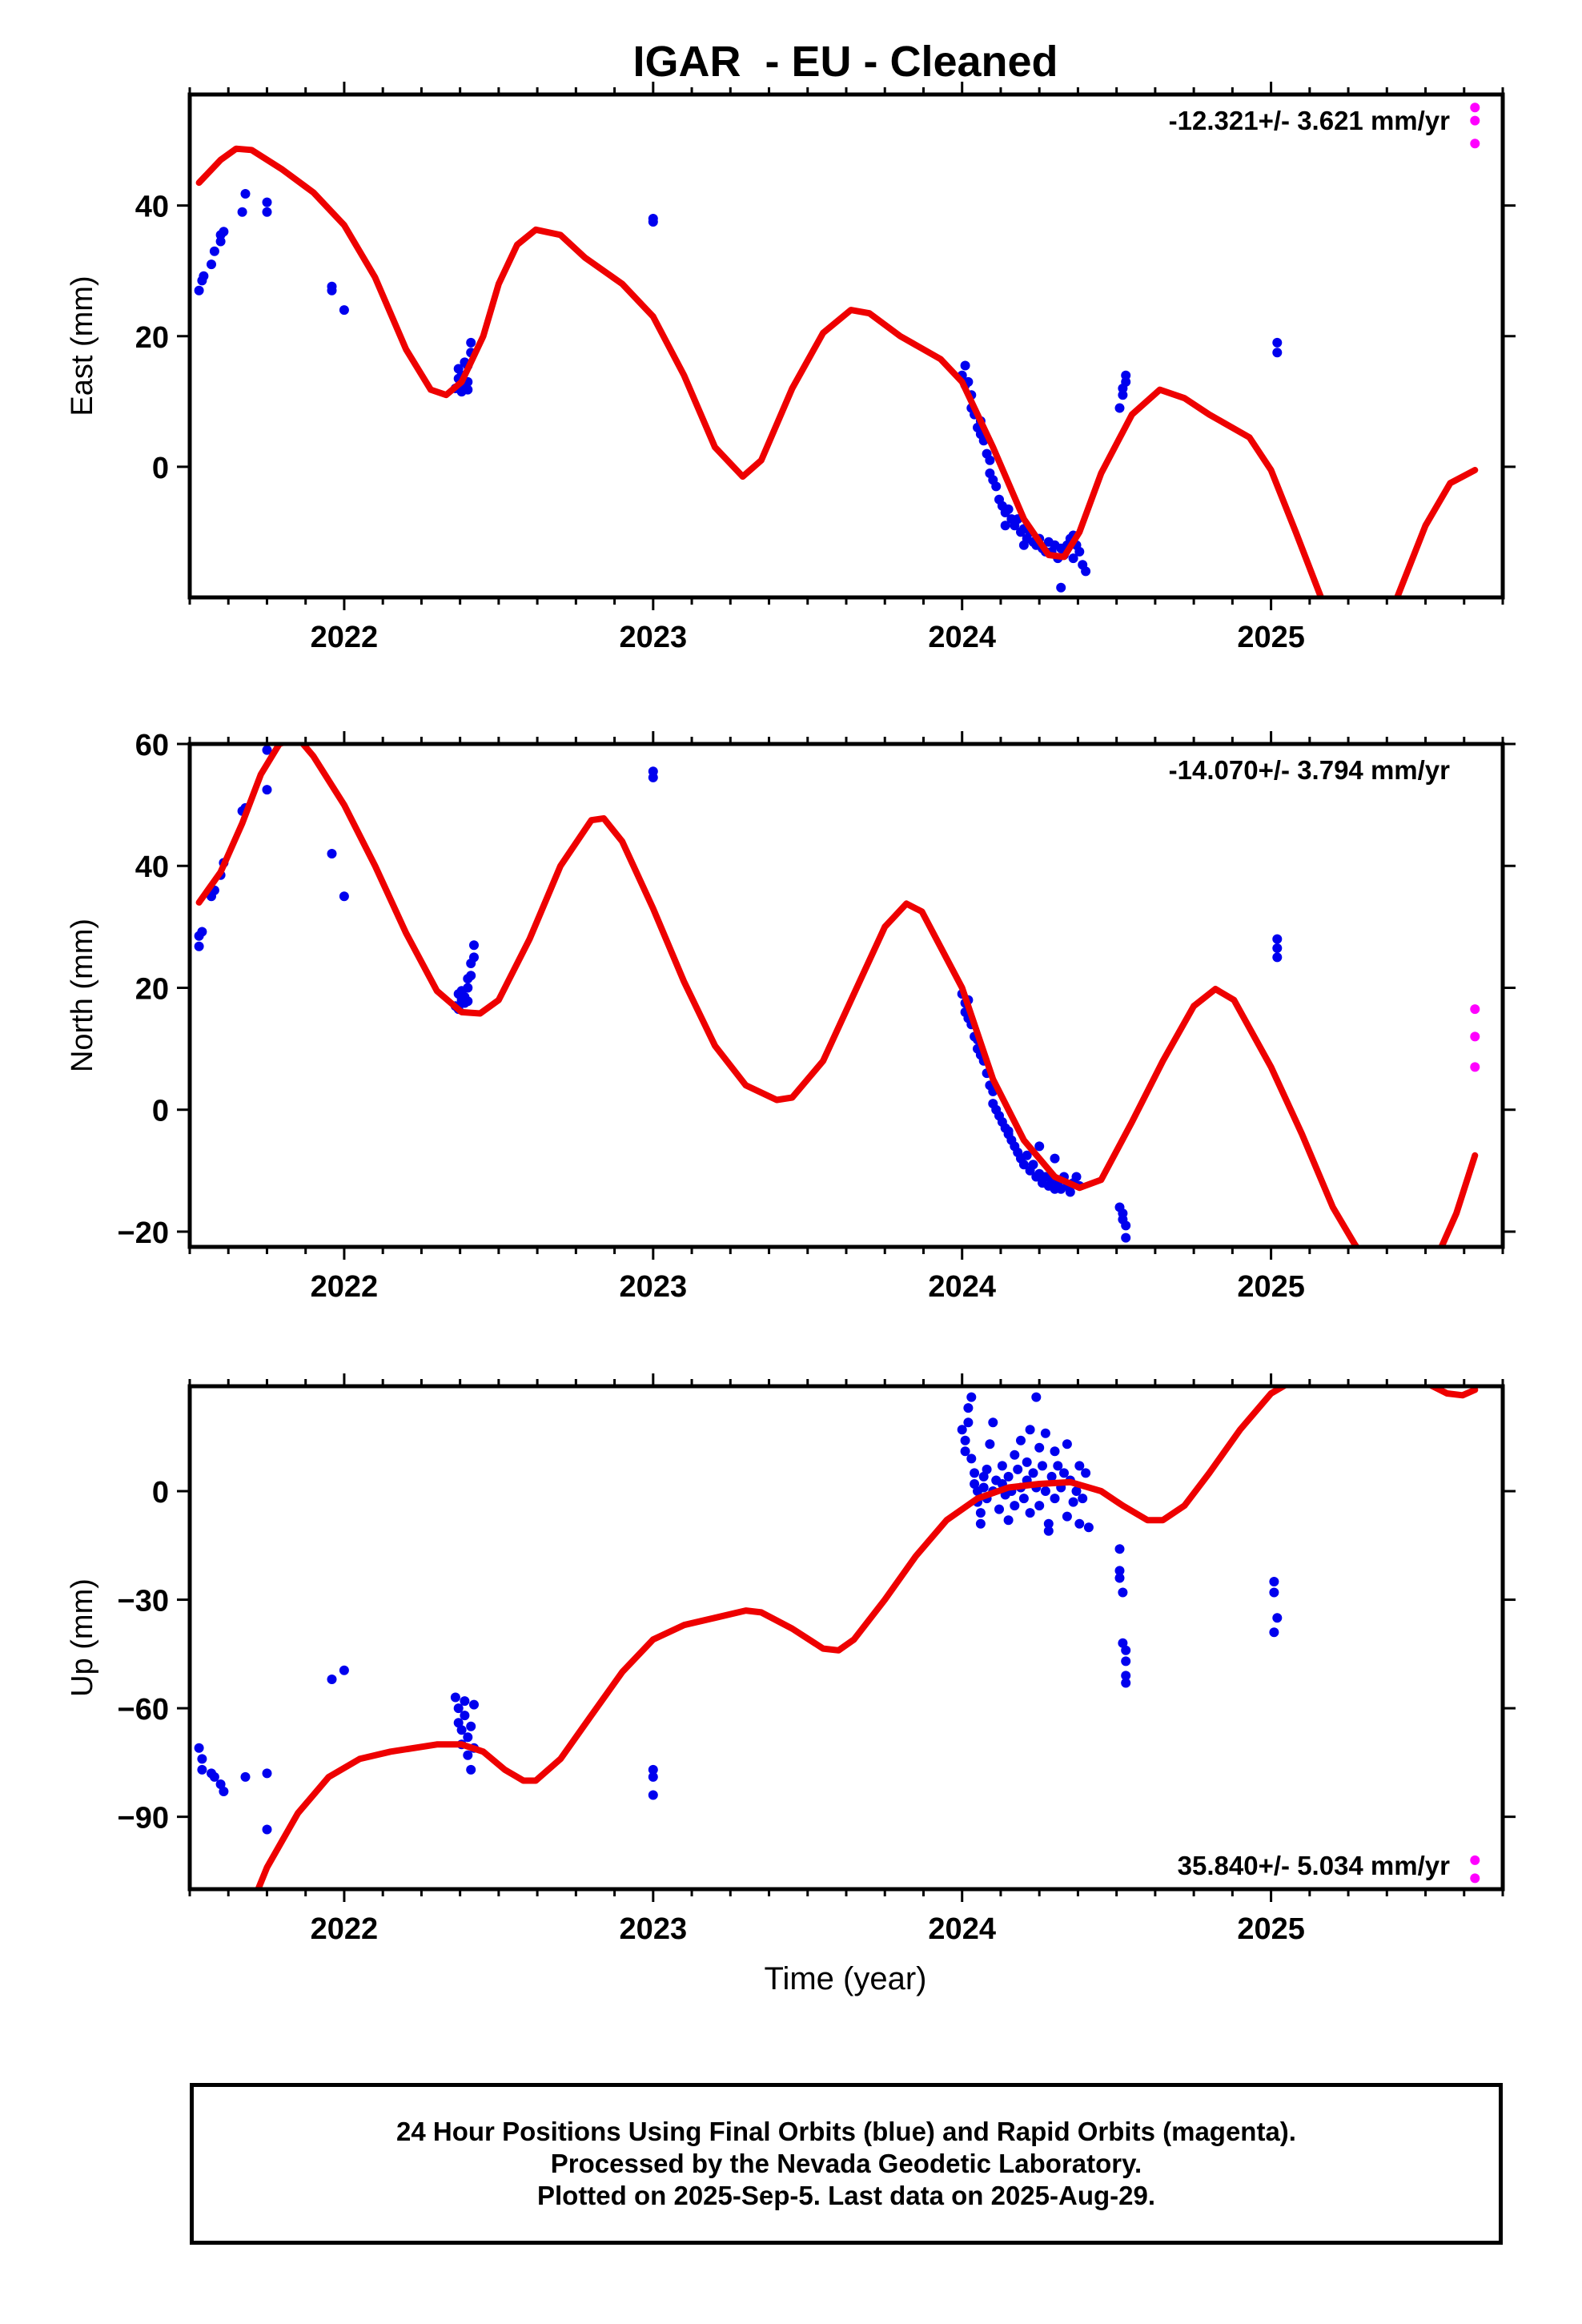 The height and width of the screenshot is (2324, 1582). I want to click on velocity-annotation: -12.321+/- 3.621 mm/yr, so click(1309, 121).